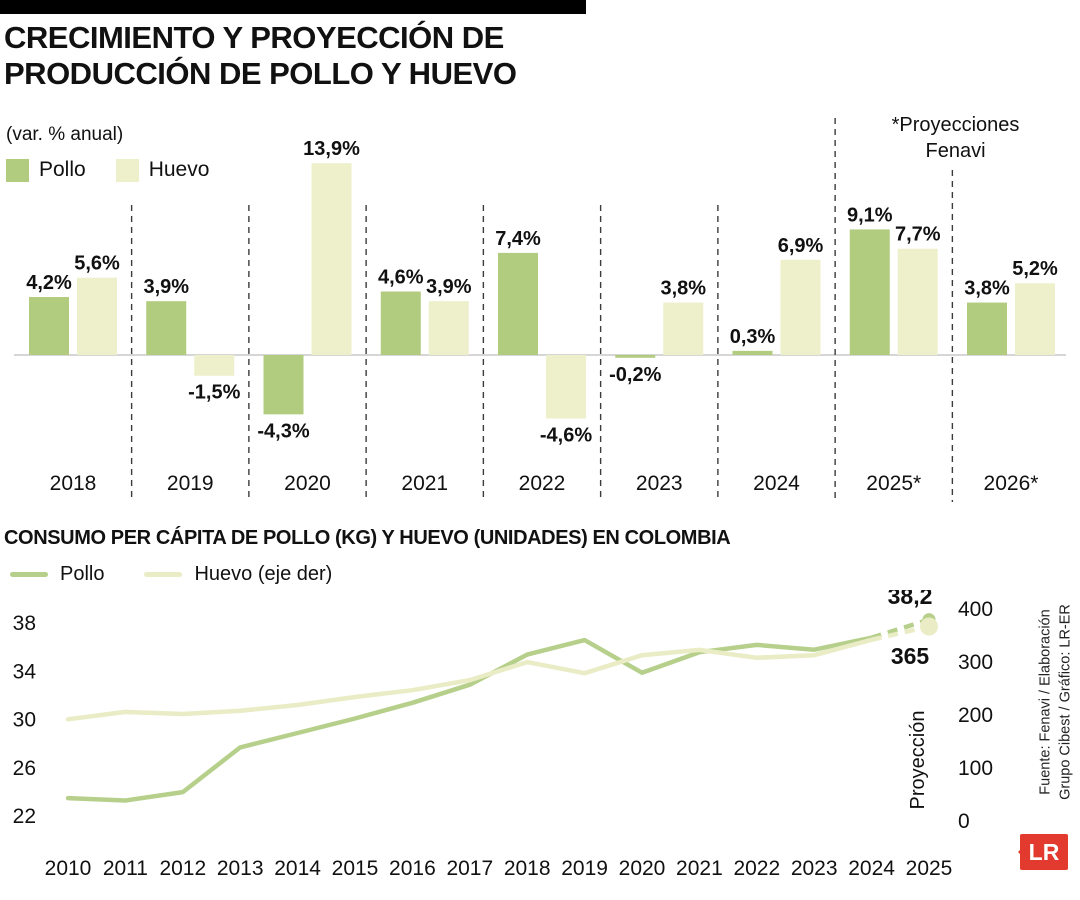 Image resolution: width=1080 pixels, height=900 pixels. What do you see at coordinates (97, 264) in the screenshot?
I see `bar-value-label: 5,6%` at bounding box center [97, 264].